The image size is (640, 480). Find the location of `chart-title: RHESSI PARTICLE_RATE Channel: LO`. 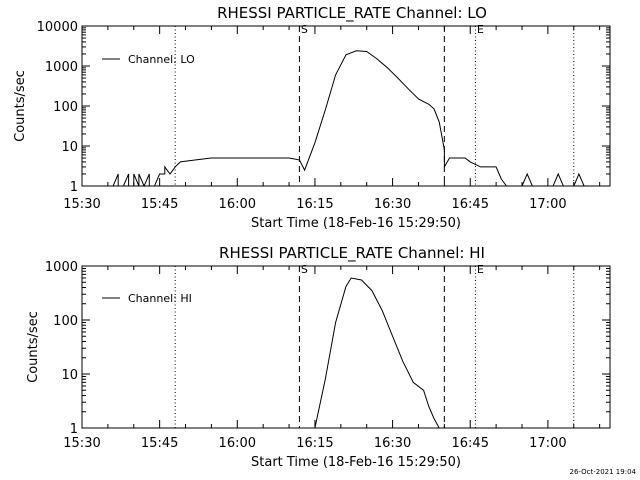

chart-title: RHESSI PARTICLE_RATE Channel: LO is located at coordinates (352, 13).